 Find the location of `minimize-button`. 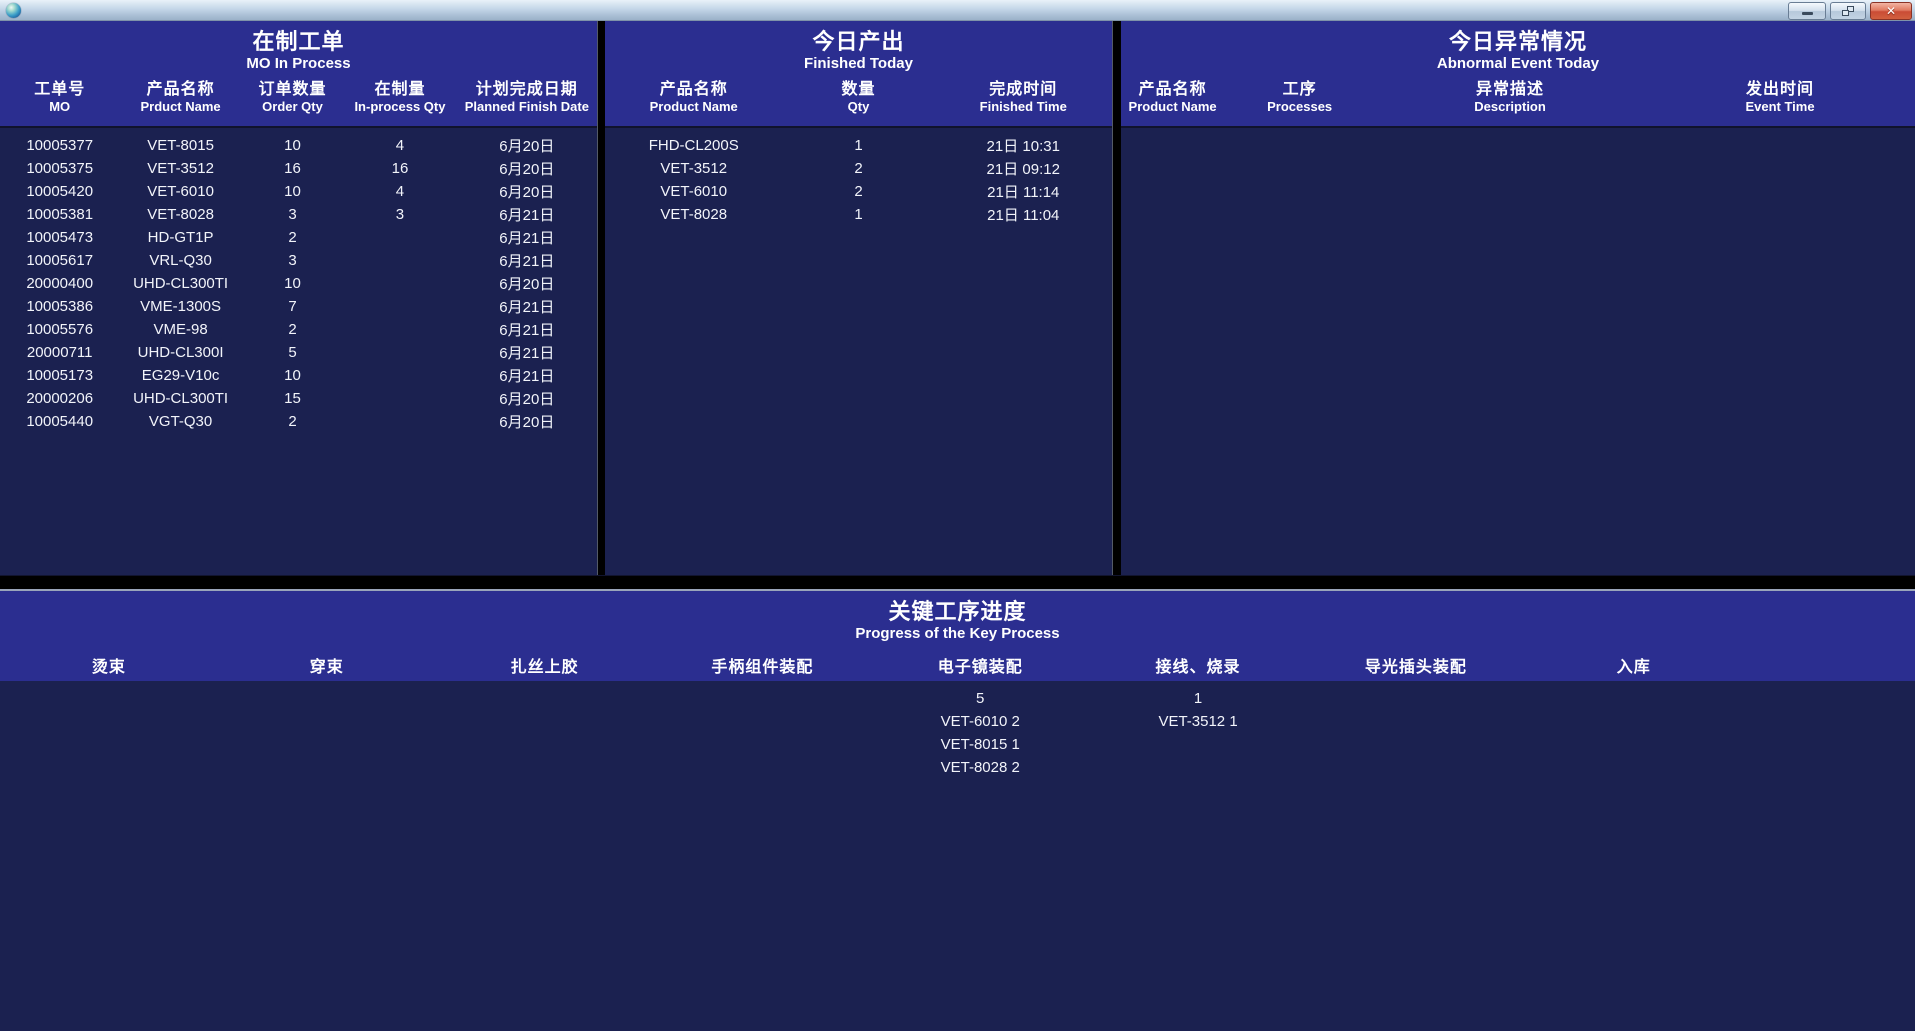

minimize-button is located at coordinates (1807, 10).